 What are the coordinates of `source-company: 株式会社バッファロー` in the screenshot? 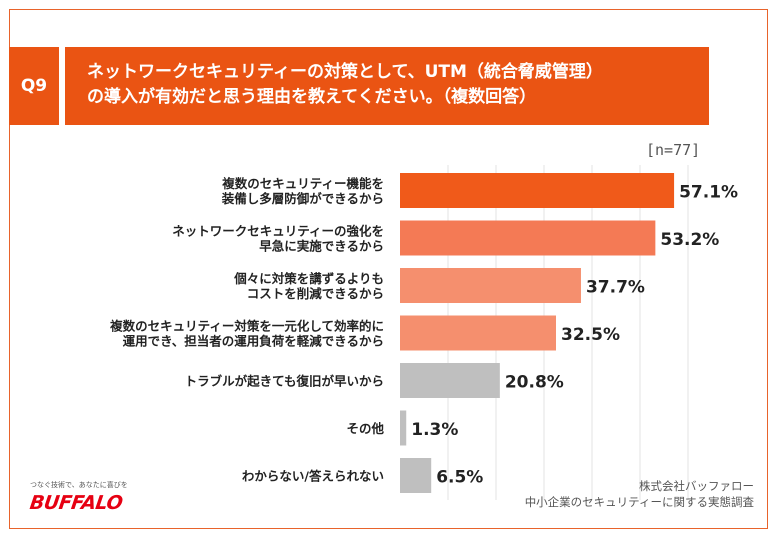 It's located at (696, 486).